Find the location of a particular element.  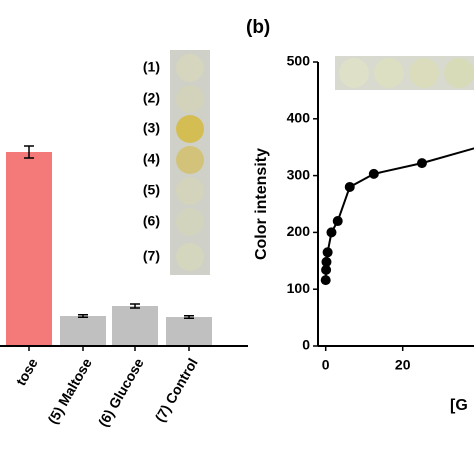

well-label: (4) is located at coordinates (151, 159).